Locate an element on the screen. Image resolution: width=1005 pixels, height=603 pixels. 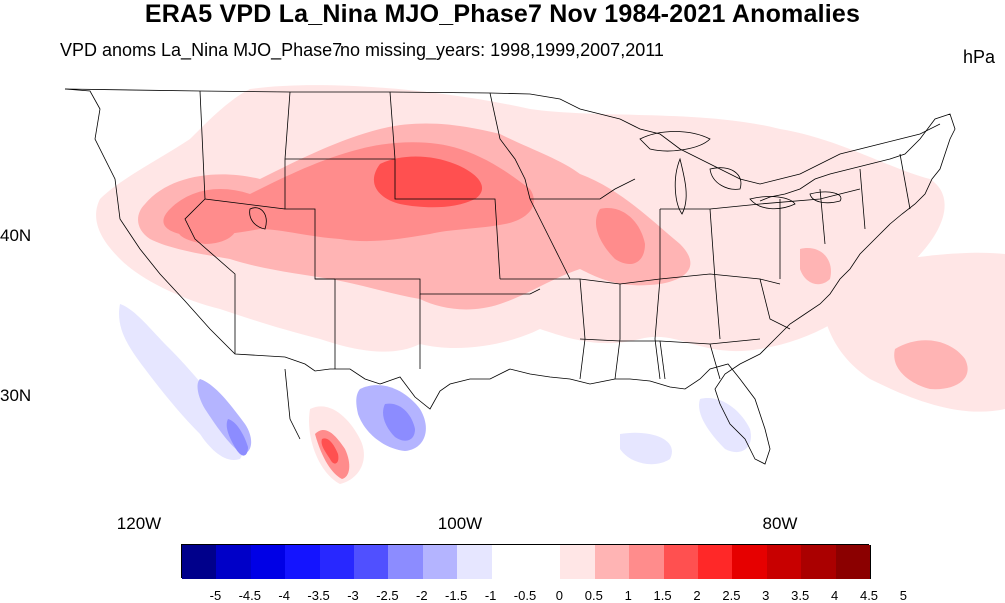
lon-label-100w: 100W is located at coordinates (460, 523).